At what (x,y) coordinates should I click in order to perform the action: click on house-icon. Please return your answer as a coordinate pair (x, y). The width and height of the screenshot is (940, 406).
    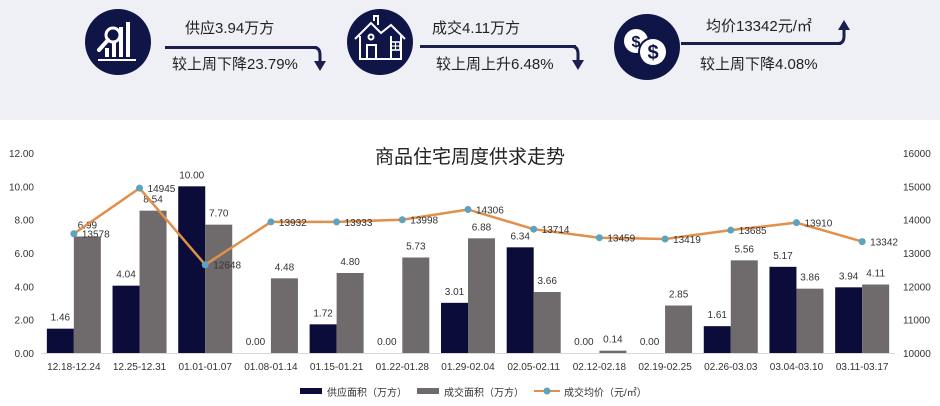
    Looking at the image, I should click on (380, 42).